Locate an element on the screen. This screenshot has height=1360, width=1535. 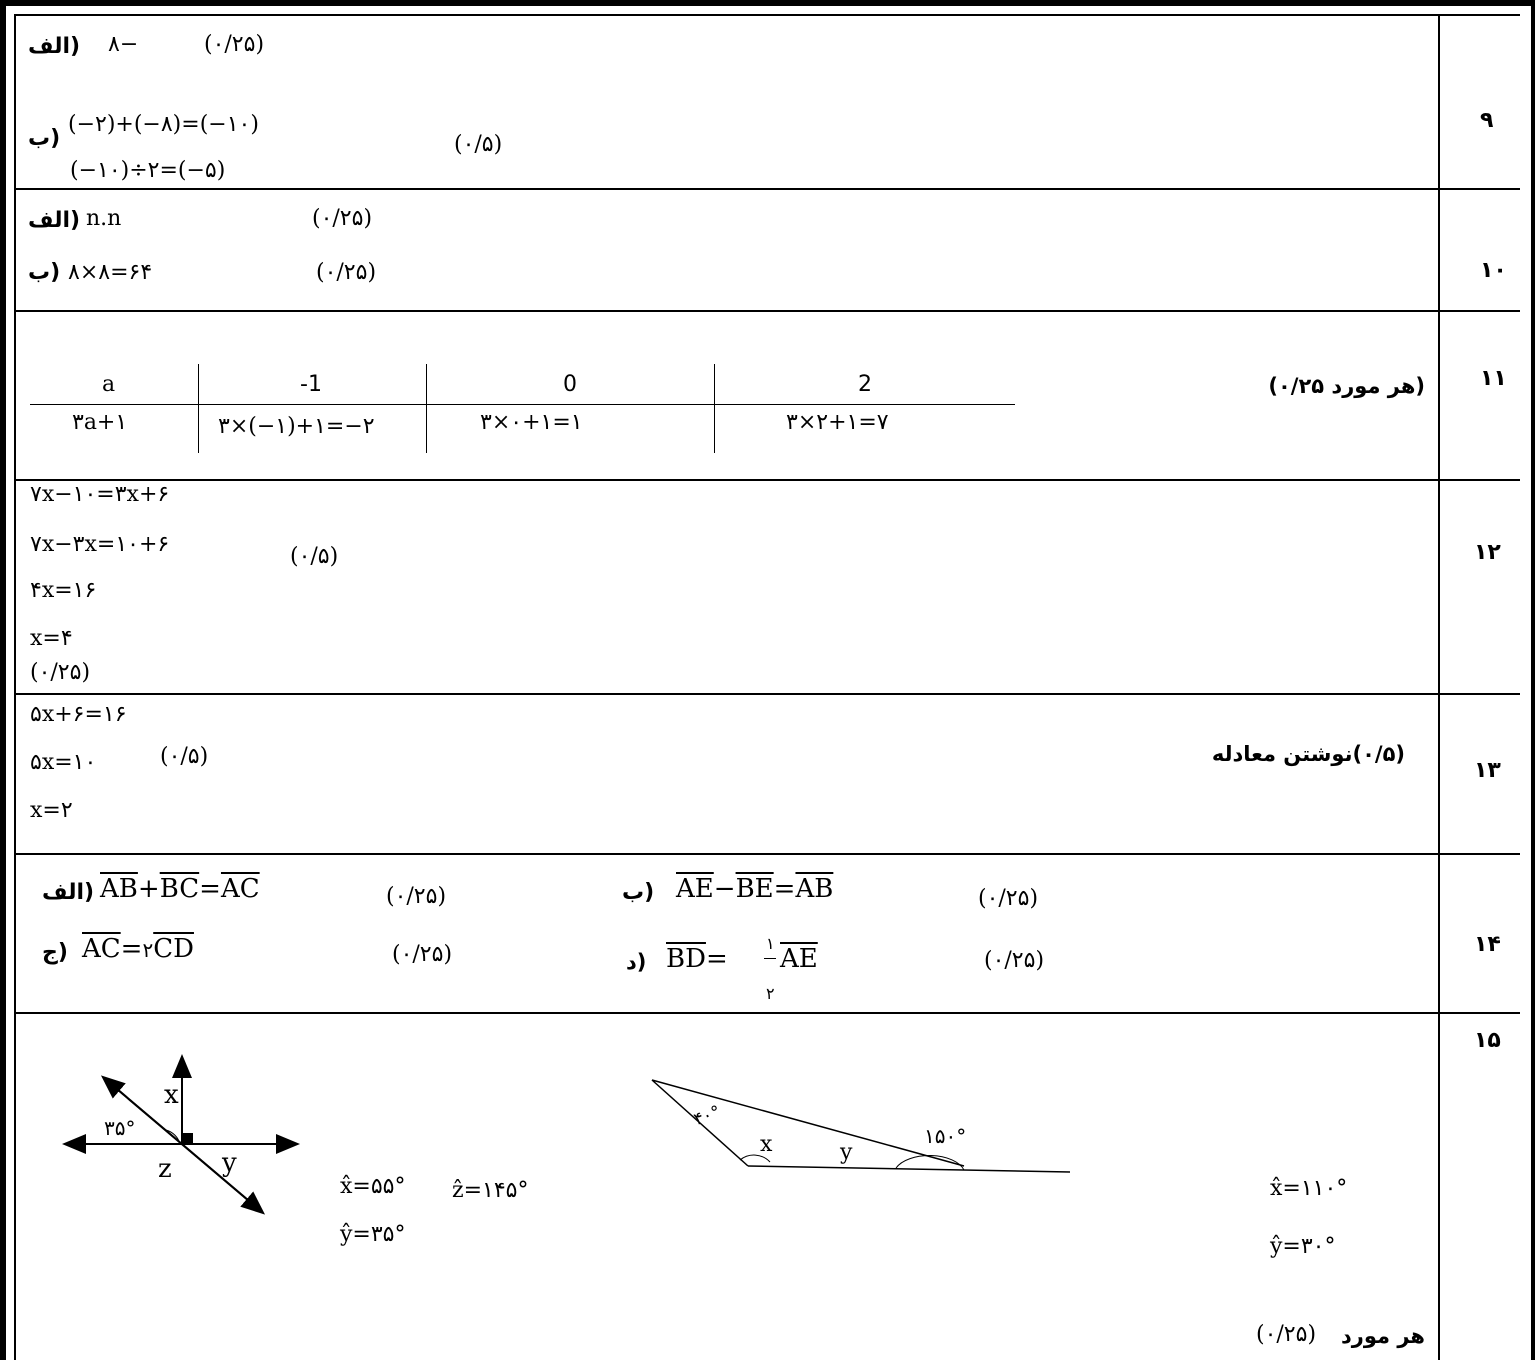
q14-expr-a: AB+BC=AC is located at coordinates (180, 889).